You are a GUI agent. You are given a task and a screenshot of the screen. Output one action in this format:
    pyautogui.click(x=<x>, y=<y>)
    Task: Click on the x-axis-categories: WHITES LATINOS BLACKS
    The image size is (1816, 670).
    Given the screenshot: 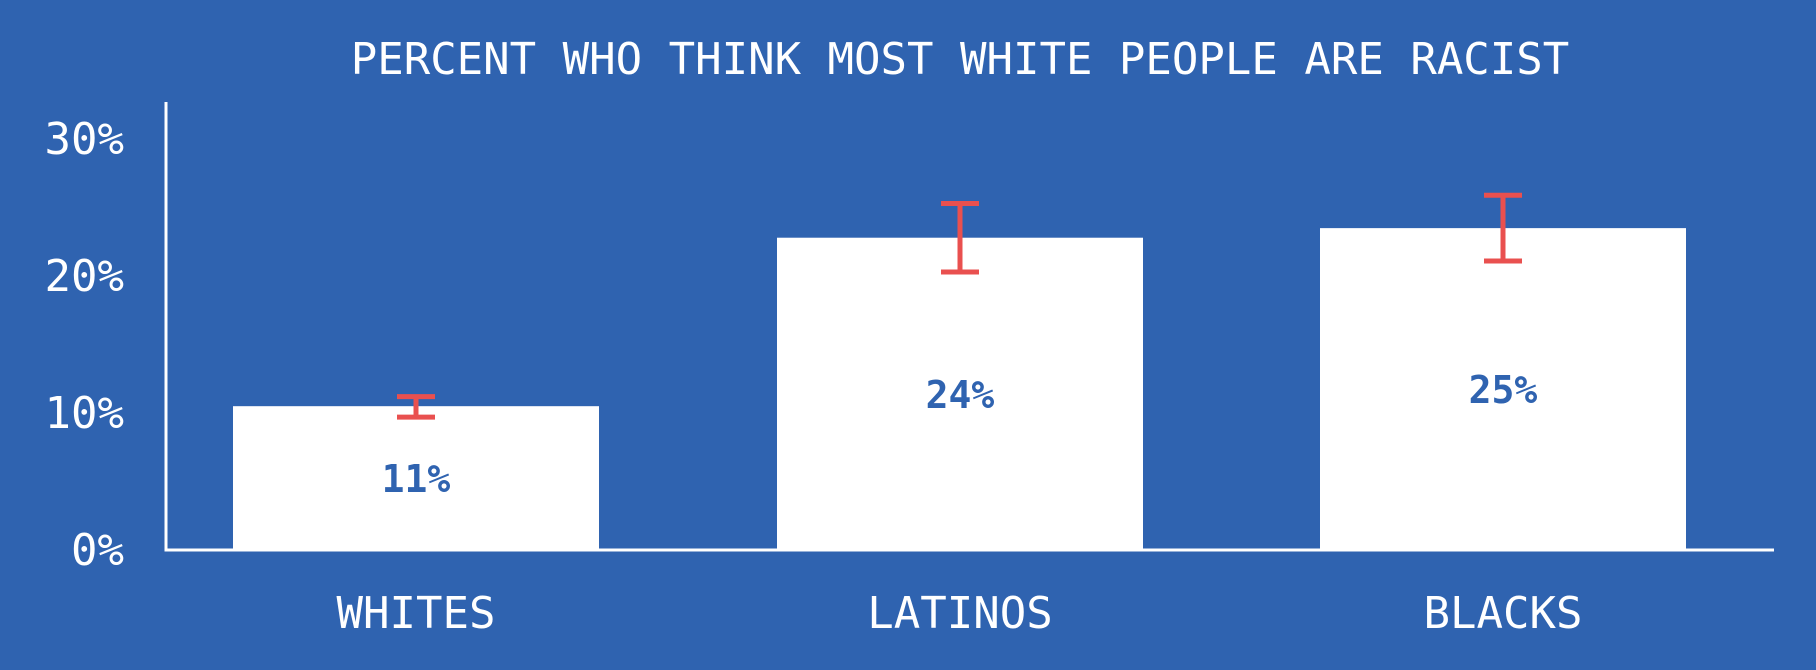 What is the action you would take?
    pyautogui.click(x=960, y=613)
    